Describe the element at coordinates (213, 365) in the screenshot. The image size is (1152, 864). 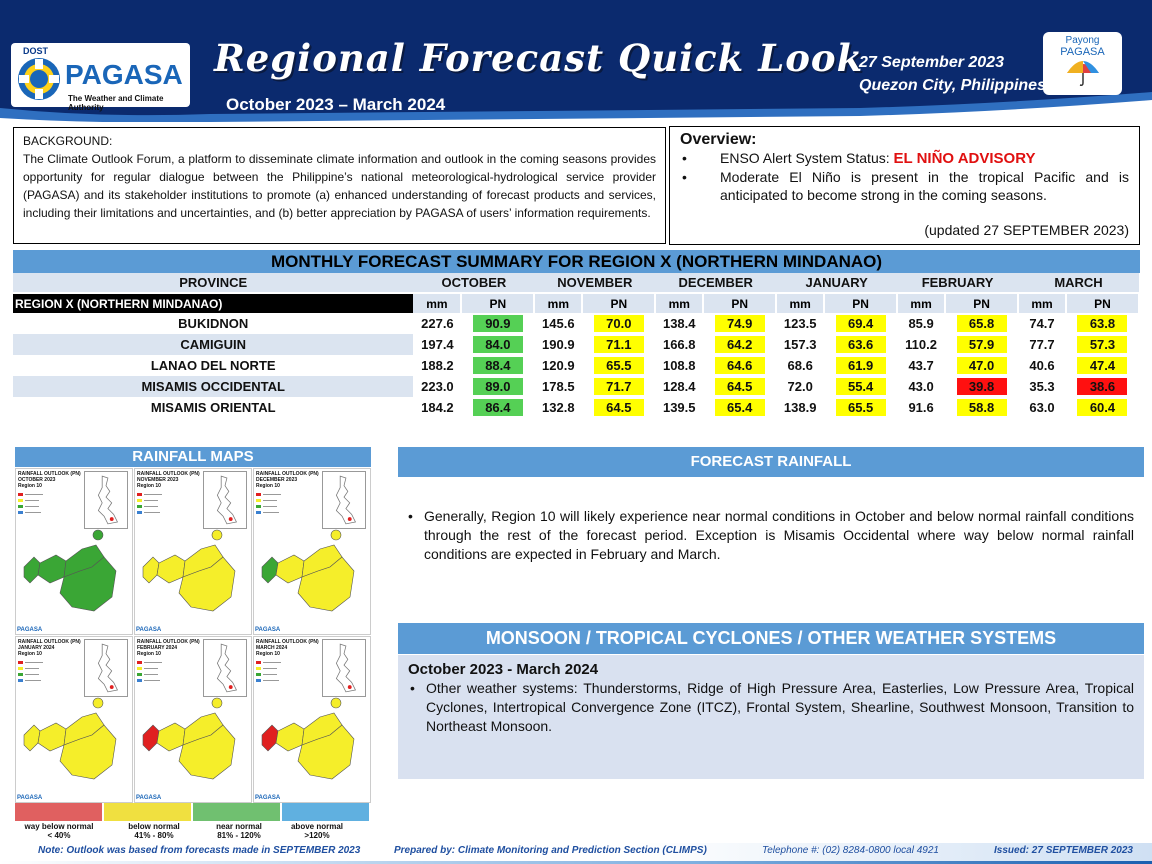
I see `province-name: LANAO DEL NORTE` at that location.